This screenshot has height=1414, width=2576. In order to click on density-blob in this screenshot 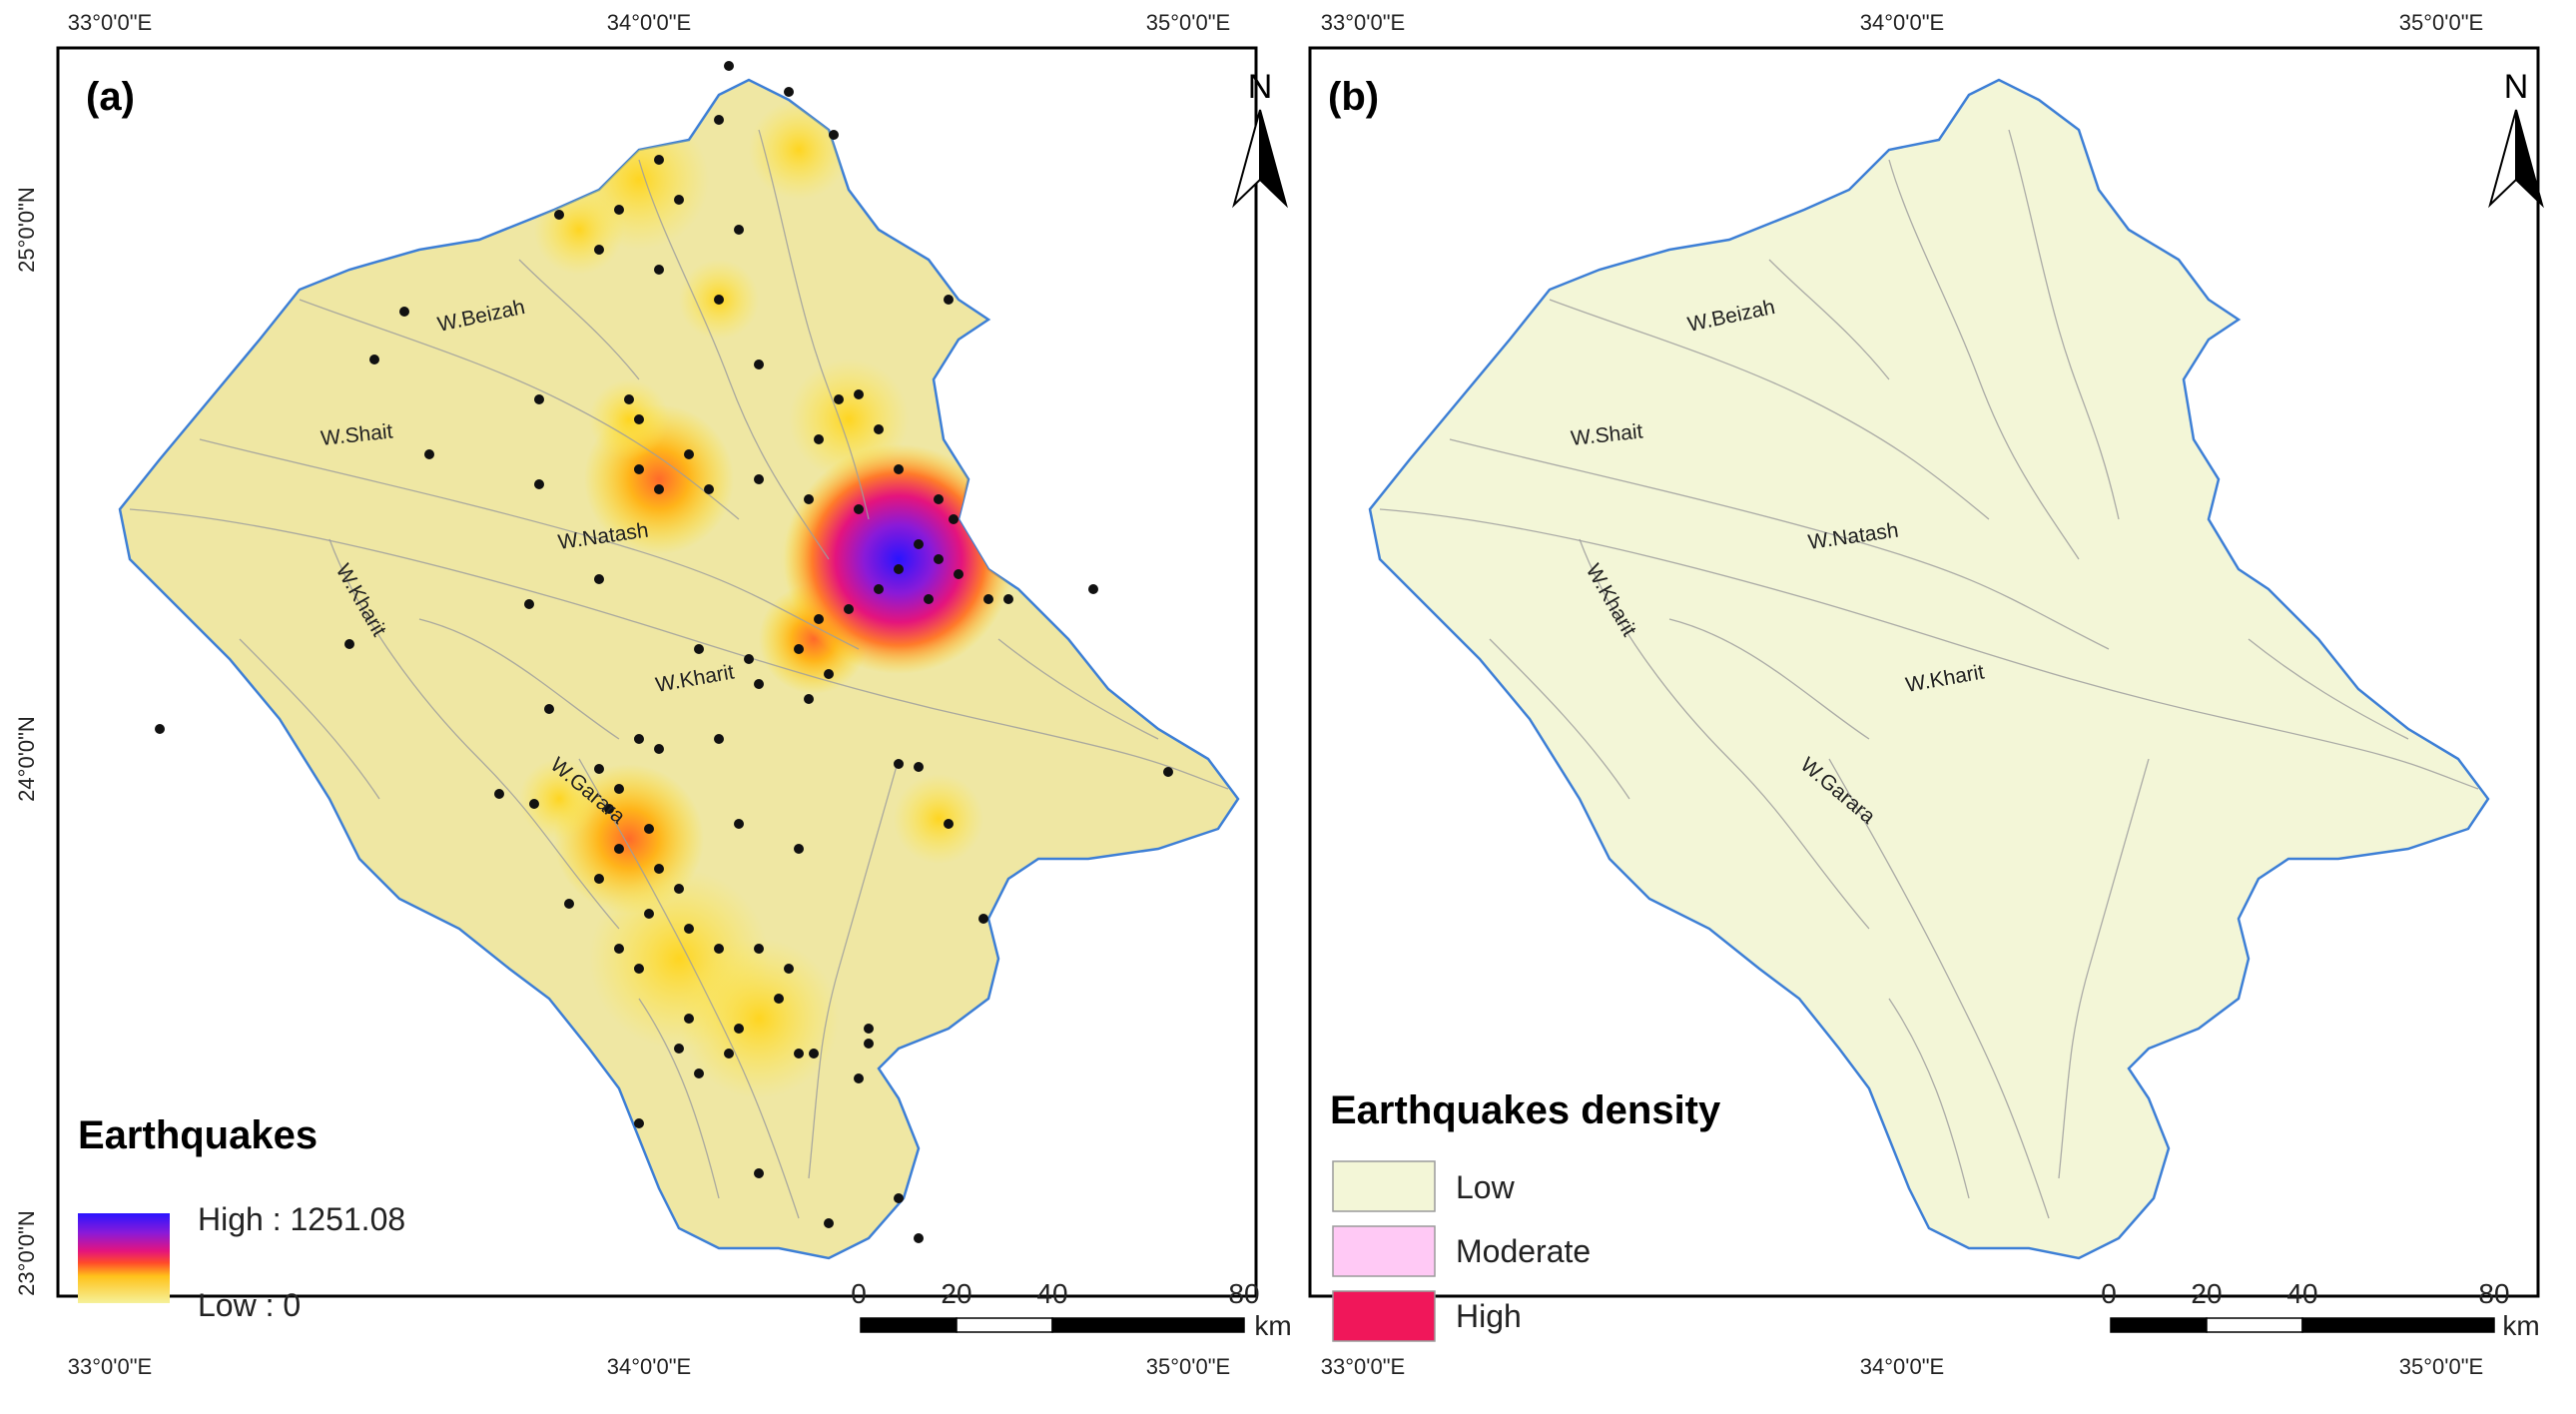, I will do `click(938, 819)`.